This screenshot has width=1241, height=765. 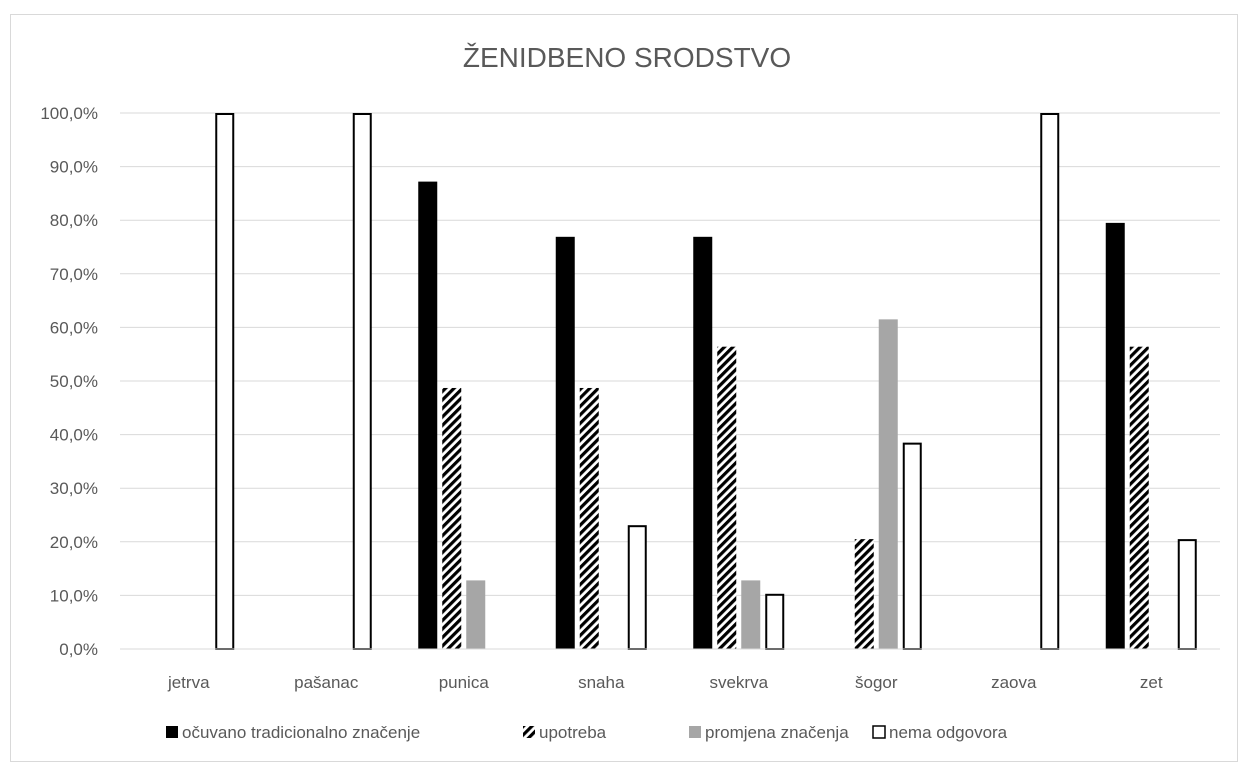 What do you see at coordinates (78, 649) in the screenshot?
I see `y-tick-label: 0,0%` at bounding box center [78, 649].